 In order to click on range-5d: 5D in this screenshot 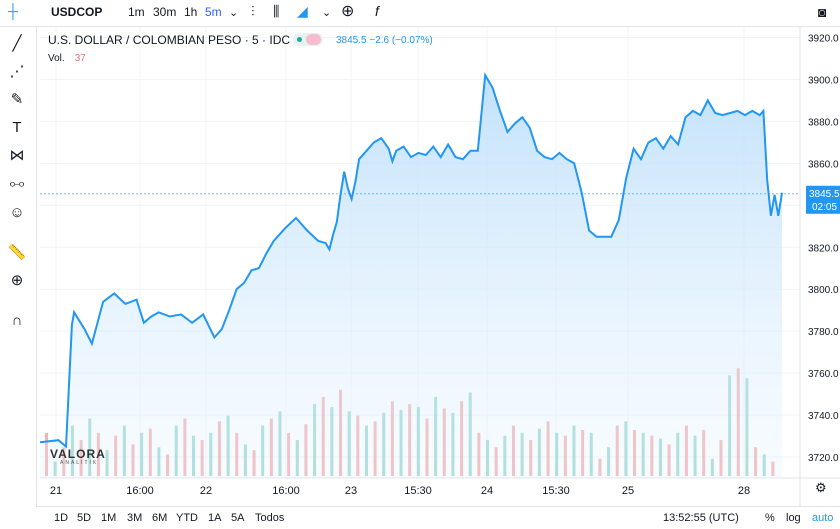, I will do `click(84, 518)`.